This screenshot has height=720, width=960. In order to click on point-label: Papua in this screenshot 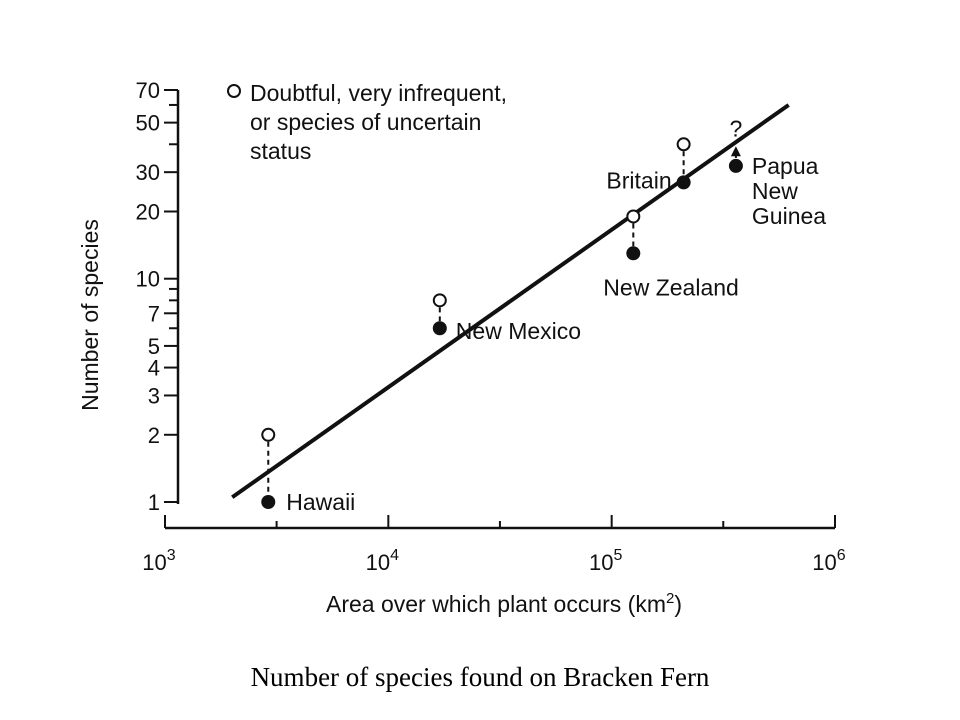, I will do `click(785, 166)`.